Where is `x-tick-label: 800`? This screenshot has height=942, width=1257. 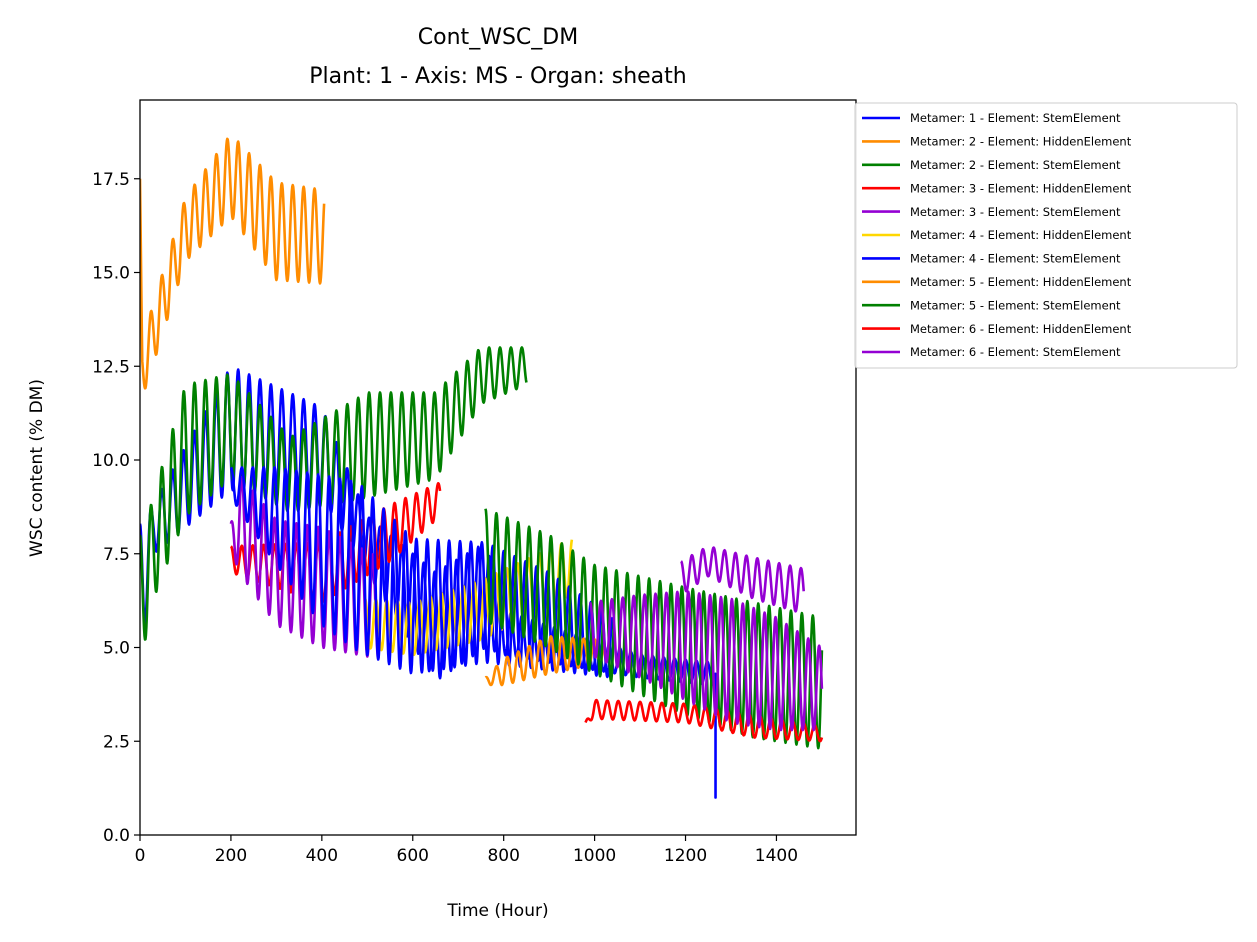
x-tick-label: 800 is located at coordinates (503, 856).